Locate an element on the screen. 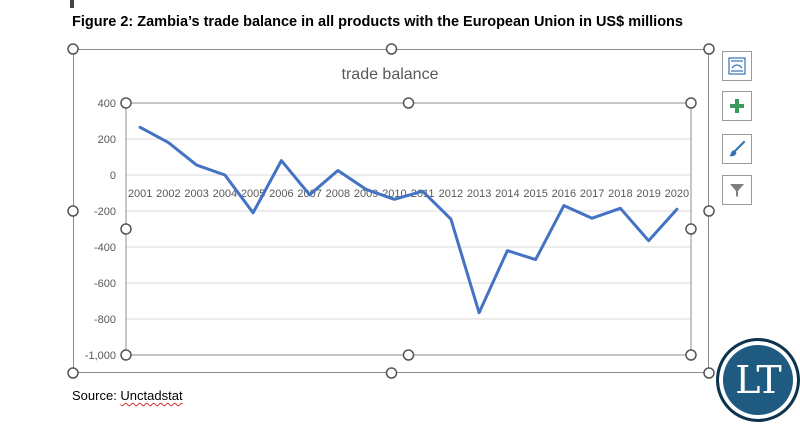  y-tick-label: -1,000 is located at coordinates (100, 356).